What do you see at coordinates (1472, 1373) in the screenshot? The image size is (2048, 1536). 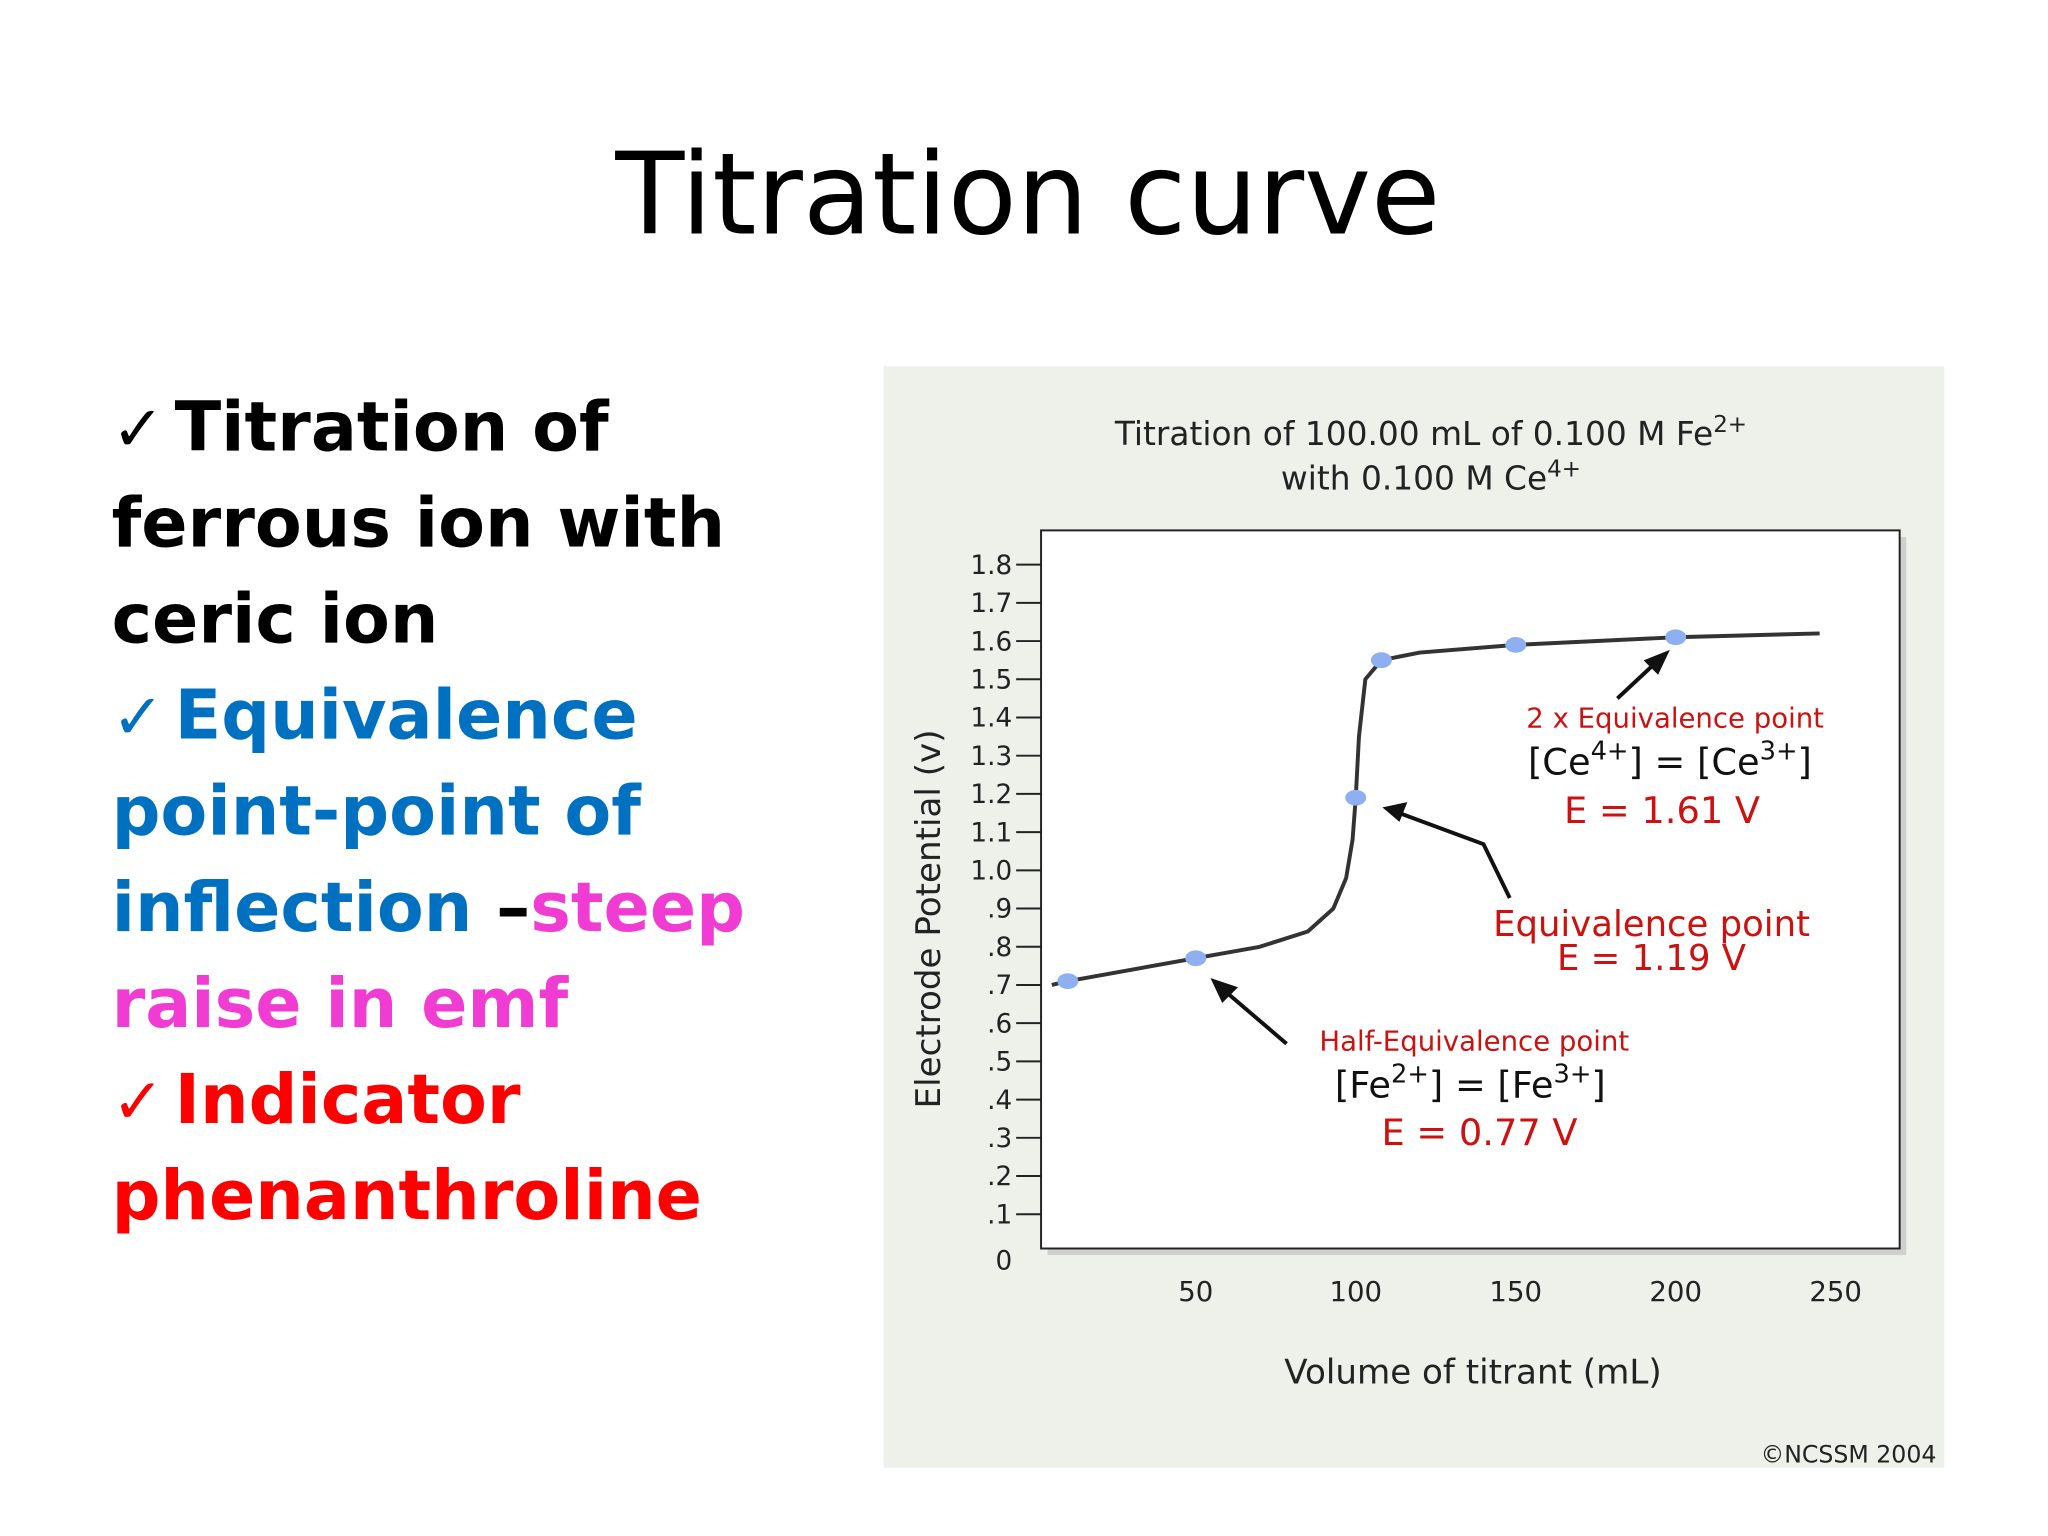 I see `x-axis-label: Volume of titrant (mL)` at bounding box center [1472, 1373].